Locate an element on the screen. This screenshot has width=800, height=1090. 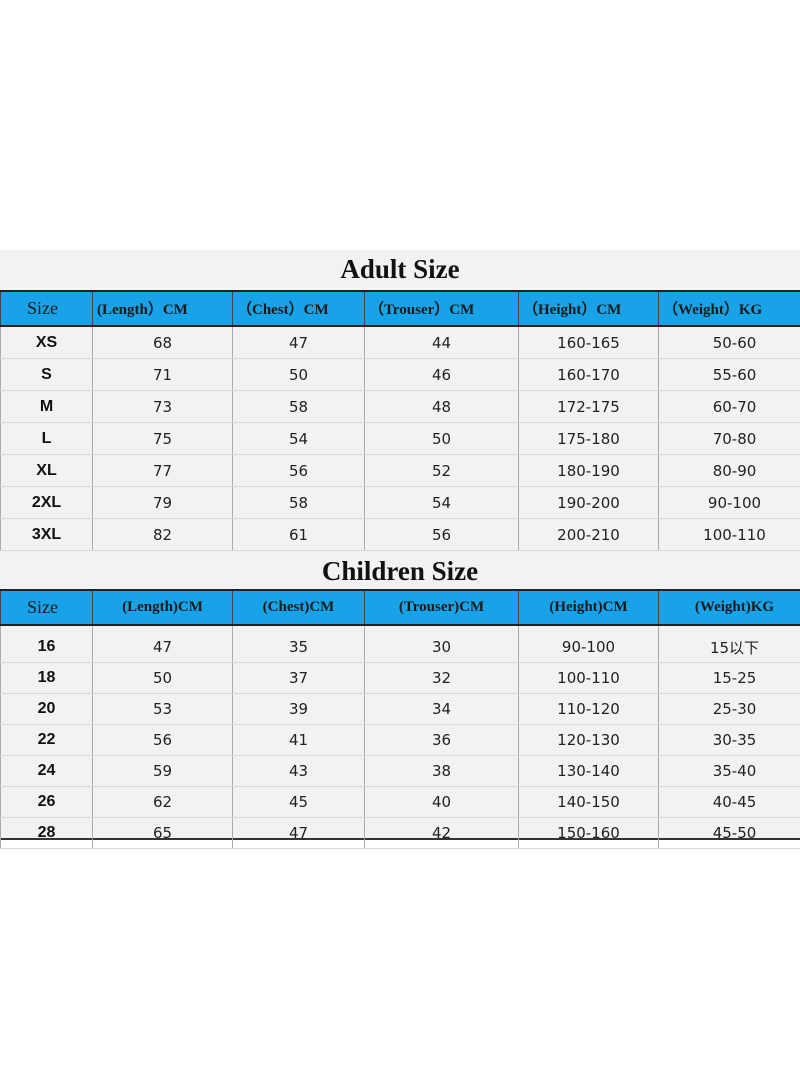
size-cell: 2XL is located at coordinates (46, 502).